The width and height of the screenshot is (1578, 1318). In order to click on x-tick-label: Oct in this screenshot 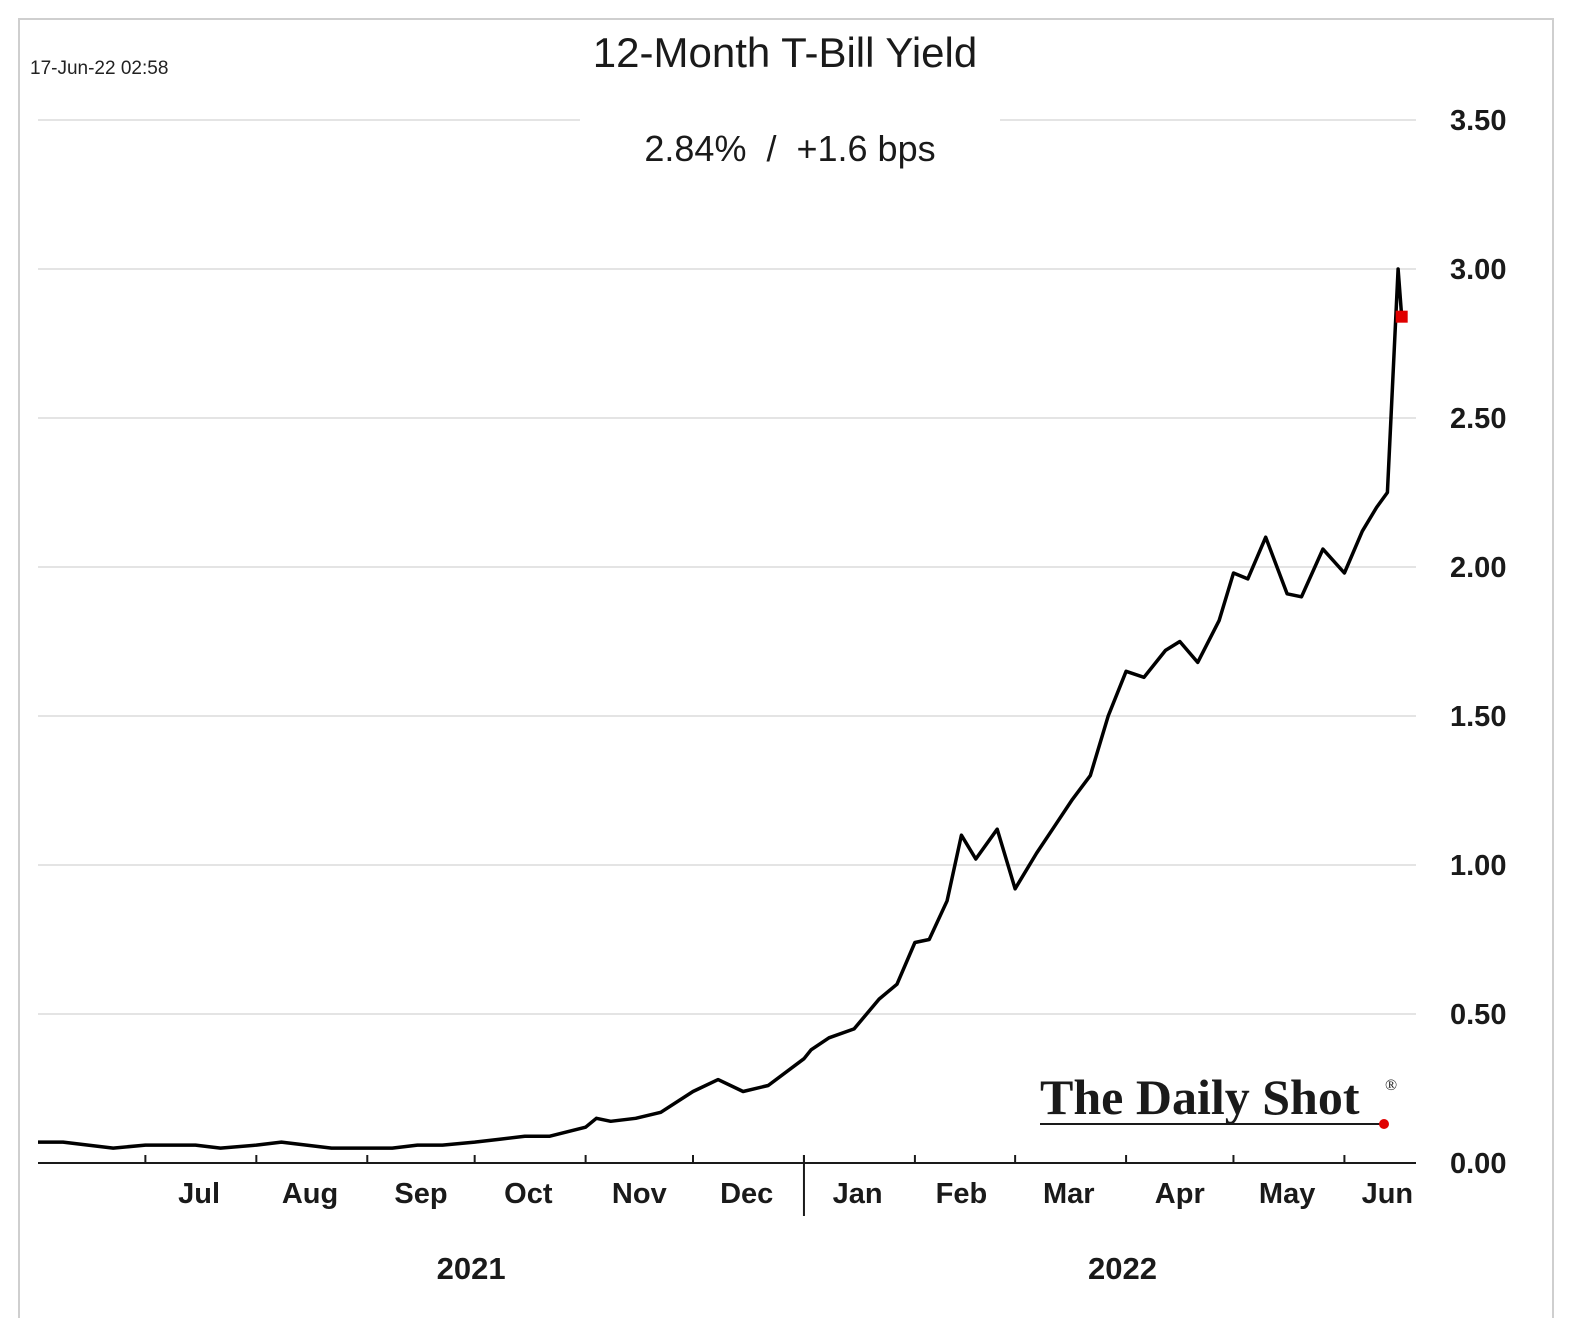, I will do `click(528, 1194)`.